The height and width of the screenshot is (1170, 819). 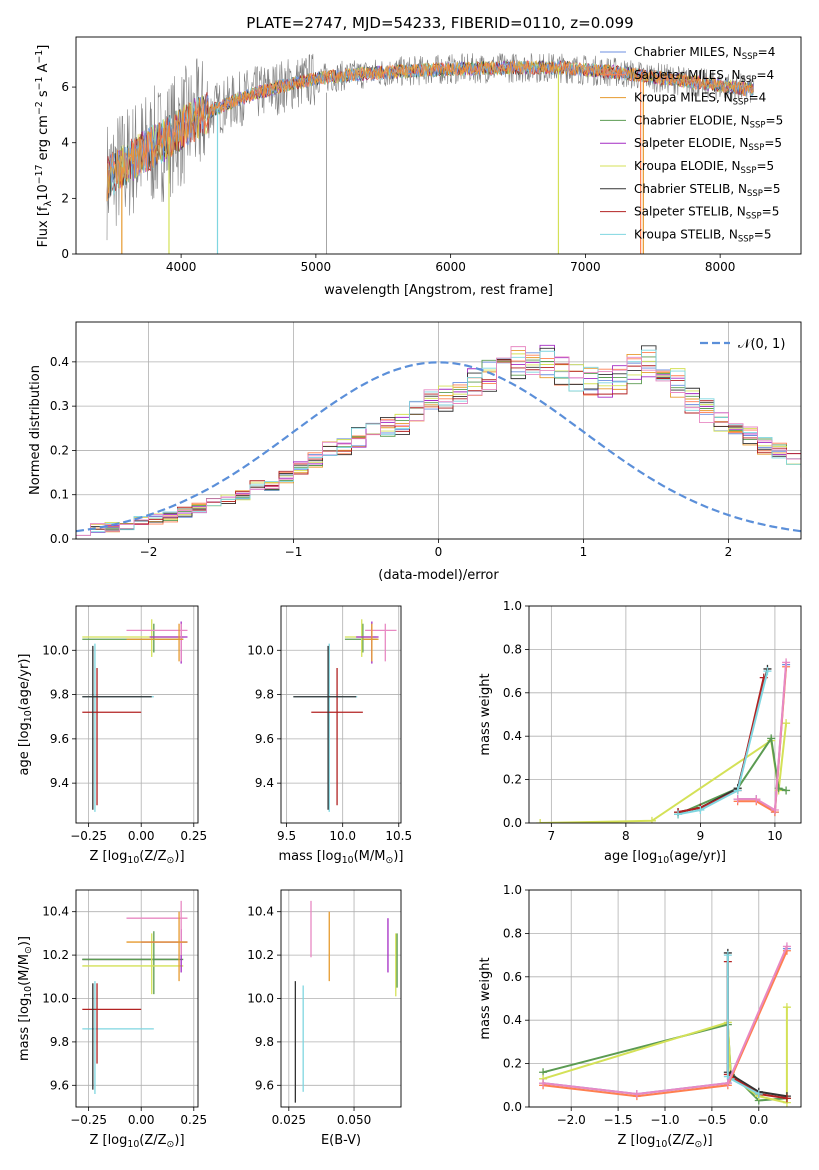 I want to click on x-tick-label: 0.025, so click(x=289, y=1120).